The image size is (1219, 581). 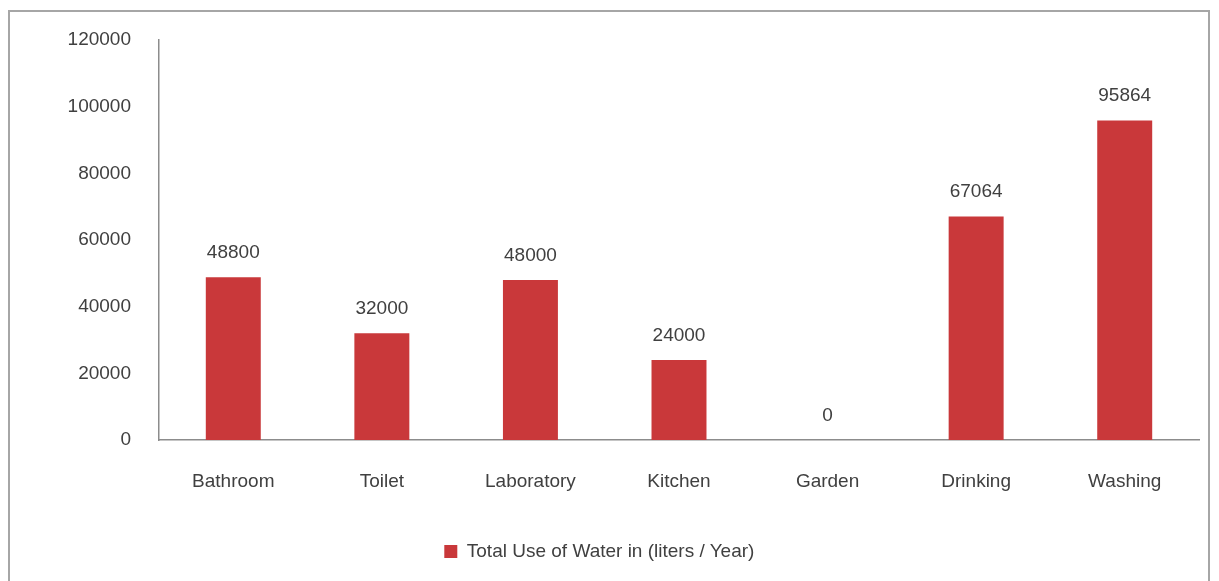 What do you see at coordinates (99, 39) in the screenshot?
I see `y-tick-label: 120000` at bounding box center [99, 39].